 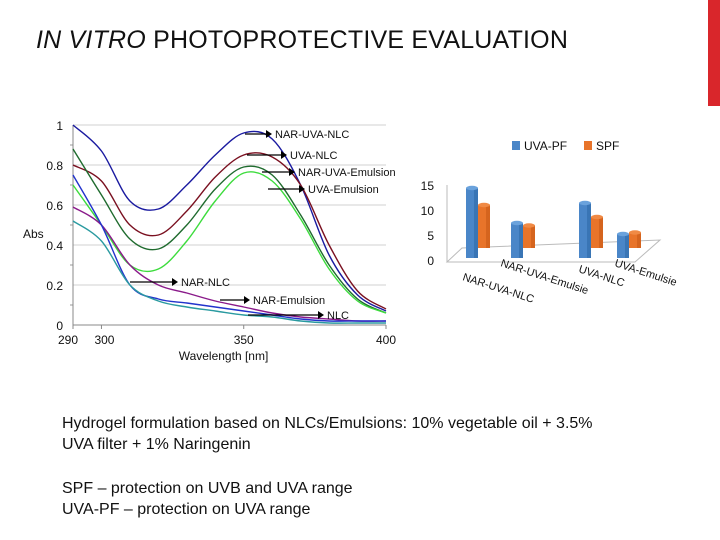 What do you see at coordinates (205, 283) in the screenshot?
I see `series-label: NAR-NLC` at bounding box center [205, 283].